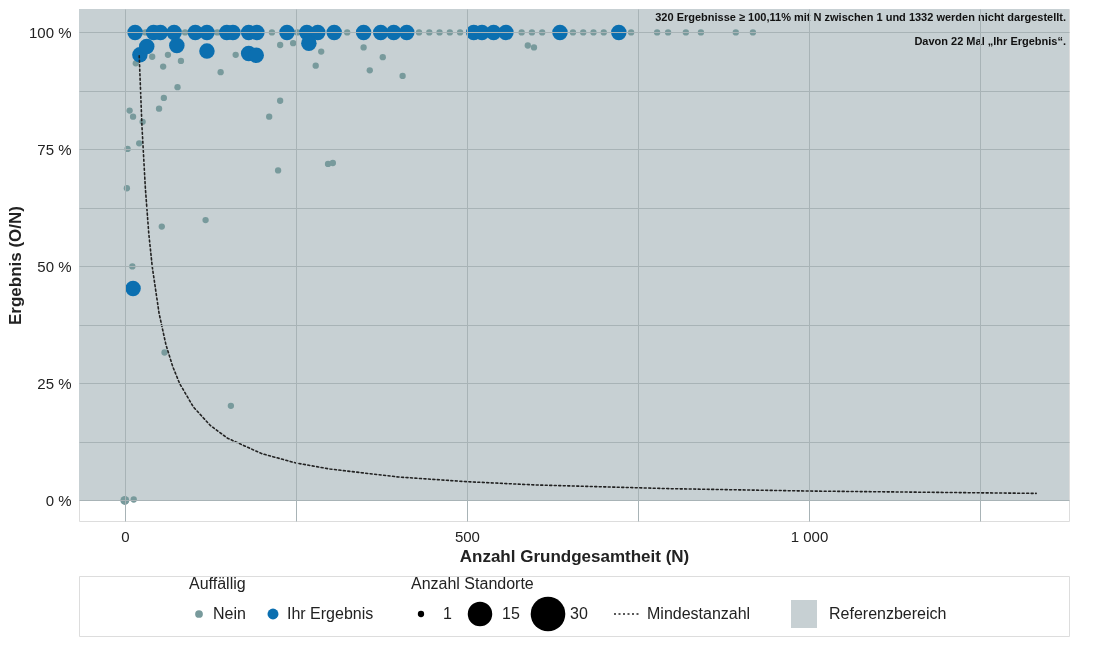 This screenshot has height=666, width=1112. I want to click on legend-label: 30, so click(579, 613).